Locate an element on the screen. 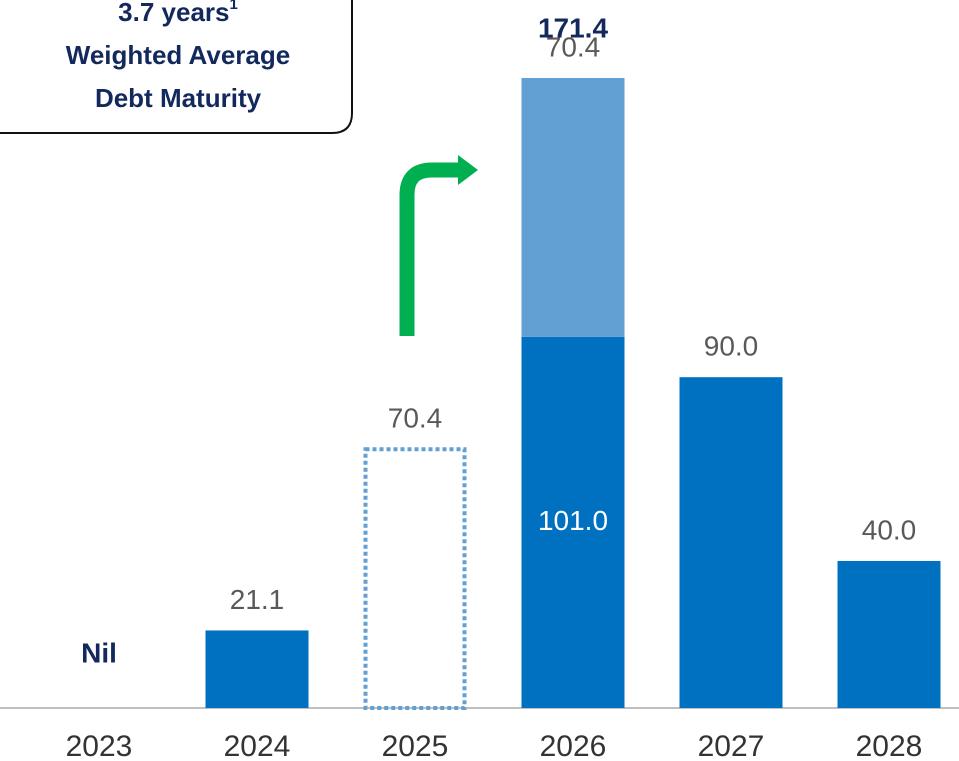 This screenshot has width=959, height=761. value-label: 101.0 is located at coordinates (573, 520).